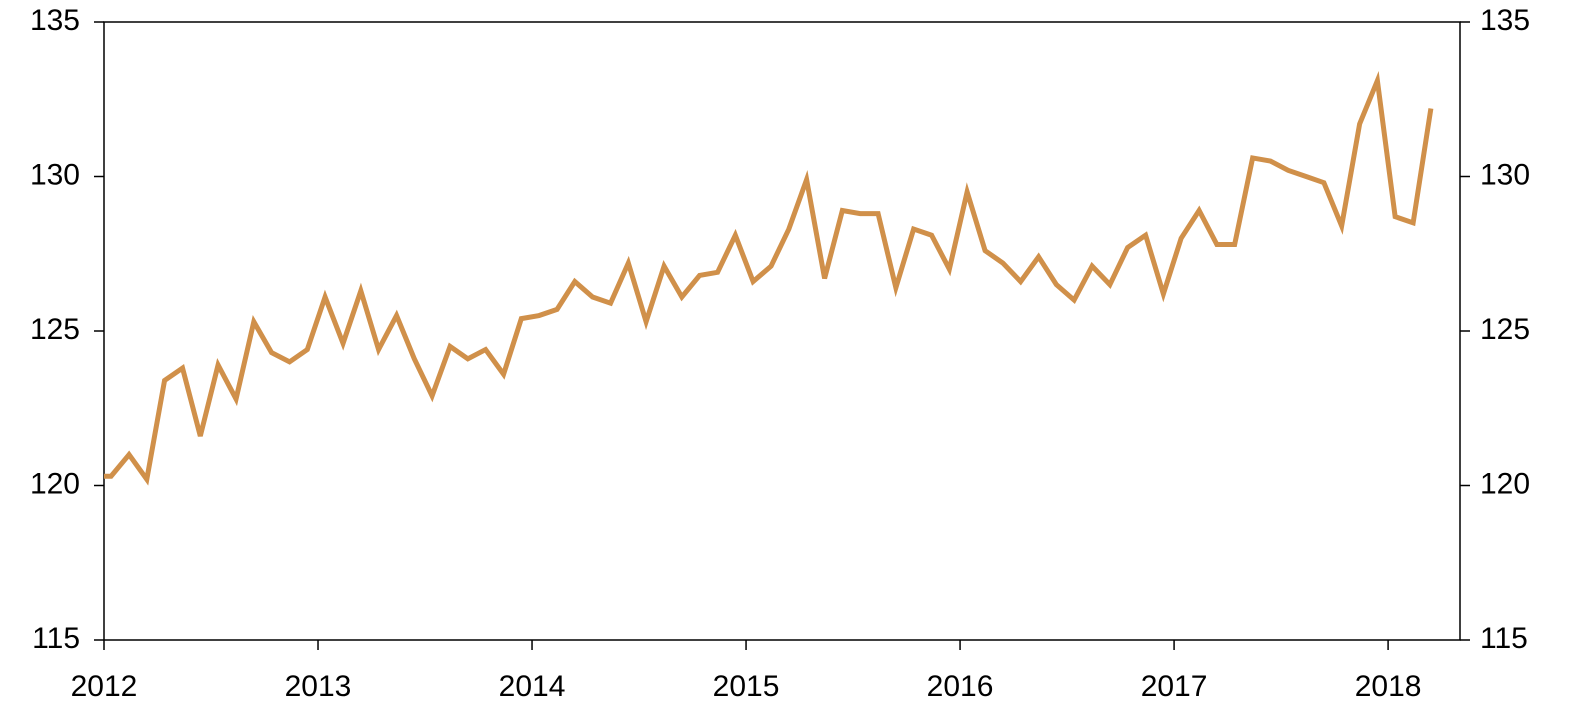  I want to click on x-tick-label: 2013, so click(318, 686).